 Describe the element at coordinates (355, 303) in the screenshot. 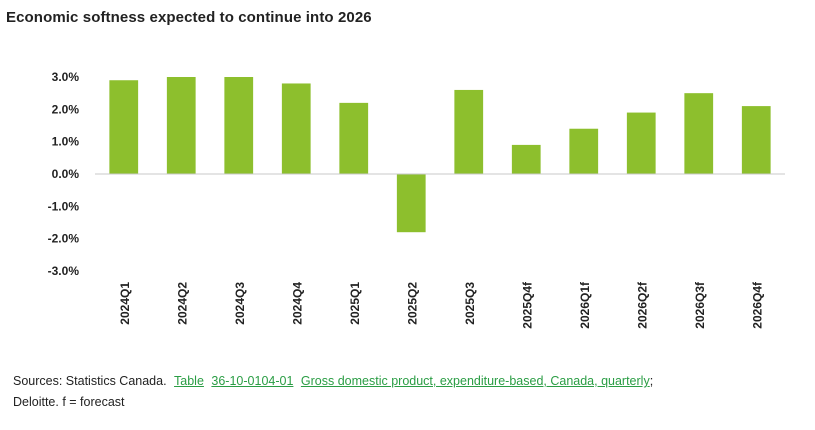

I see `x-tick-label: 2025Q1` at that location.